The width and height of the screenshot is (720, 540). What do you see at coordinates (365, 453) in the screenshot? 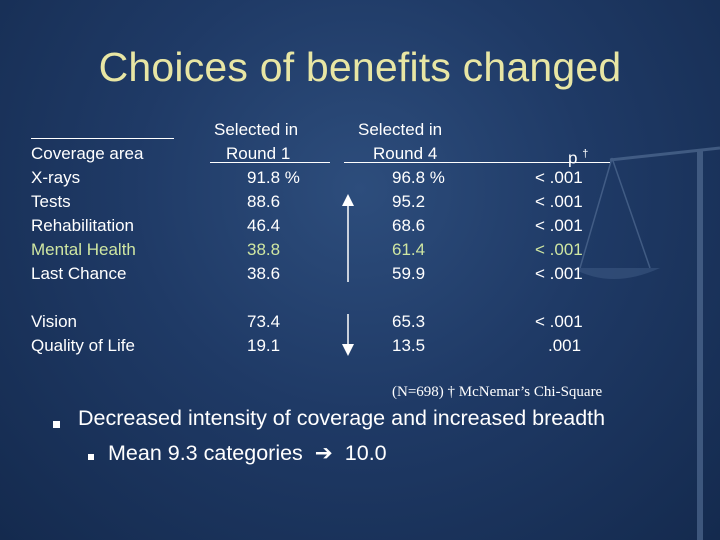
I see `bullet-sub-value: 10.0` at bounding box center [365, 453].